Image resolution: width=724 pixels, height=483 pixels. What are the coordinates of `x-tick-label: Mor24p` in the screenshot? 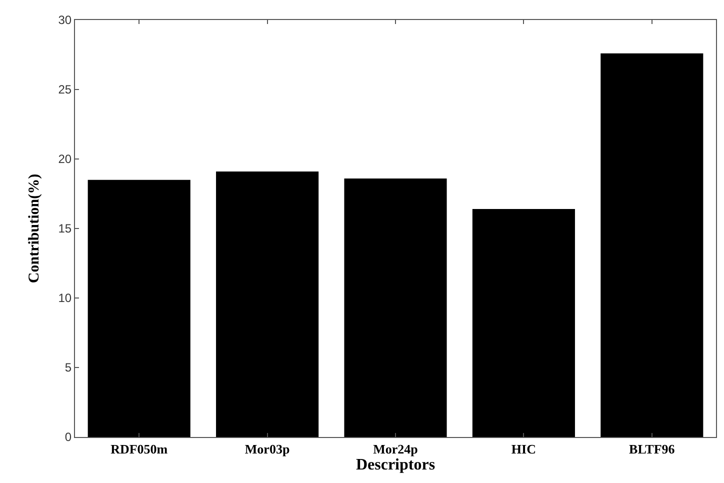 It's located at (395, 449).